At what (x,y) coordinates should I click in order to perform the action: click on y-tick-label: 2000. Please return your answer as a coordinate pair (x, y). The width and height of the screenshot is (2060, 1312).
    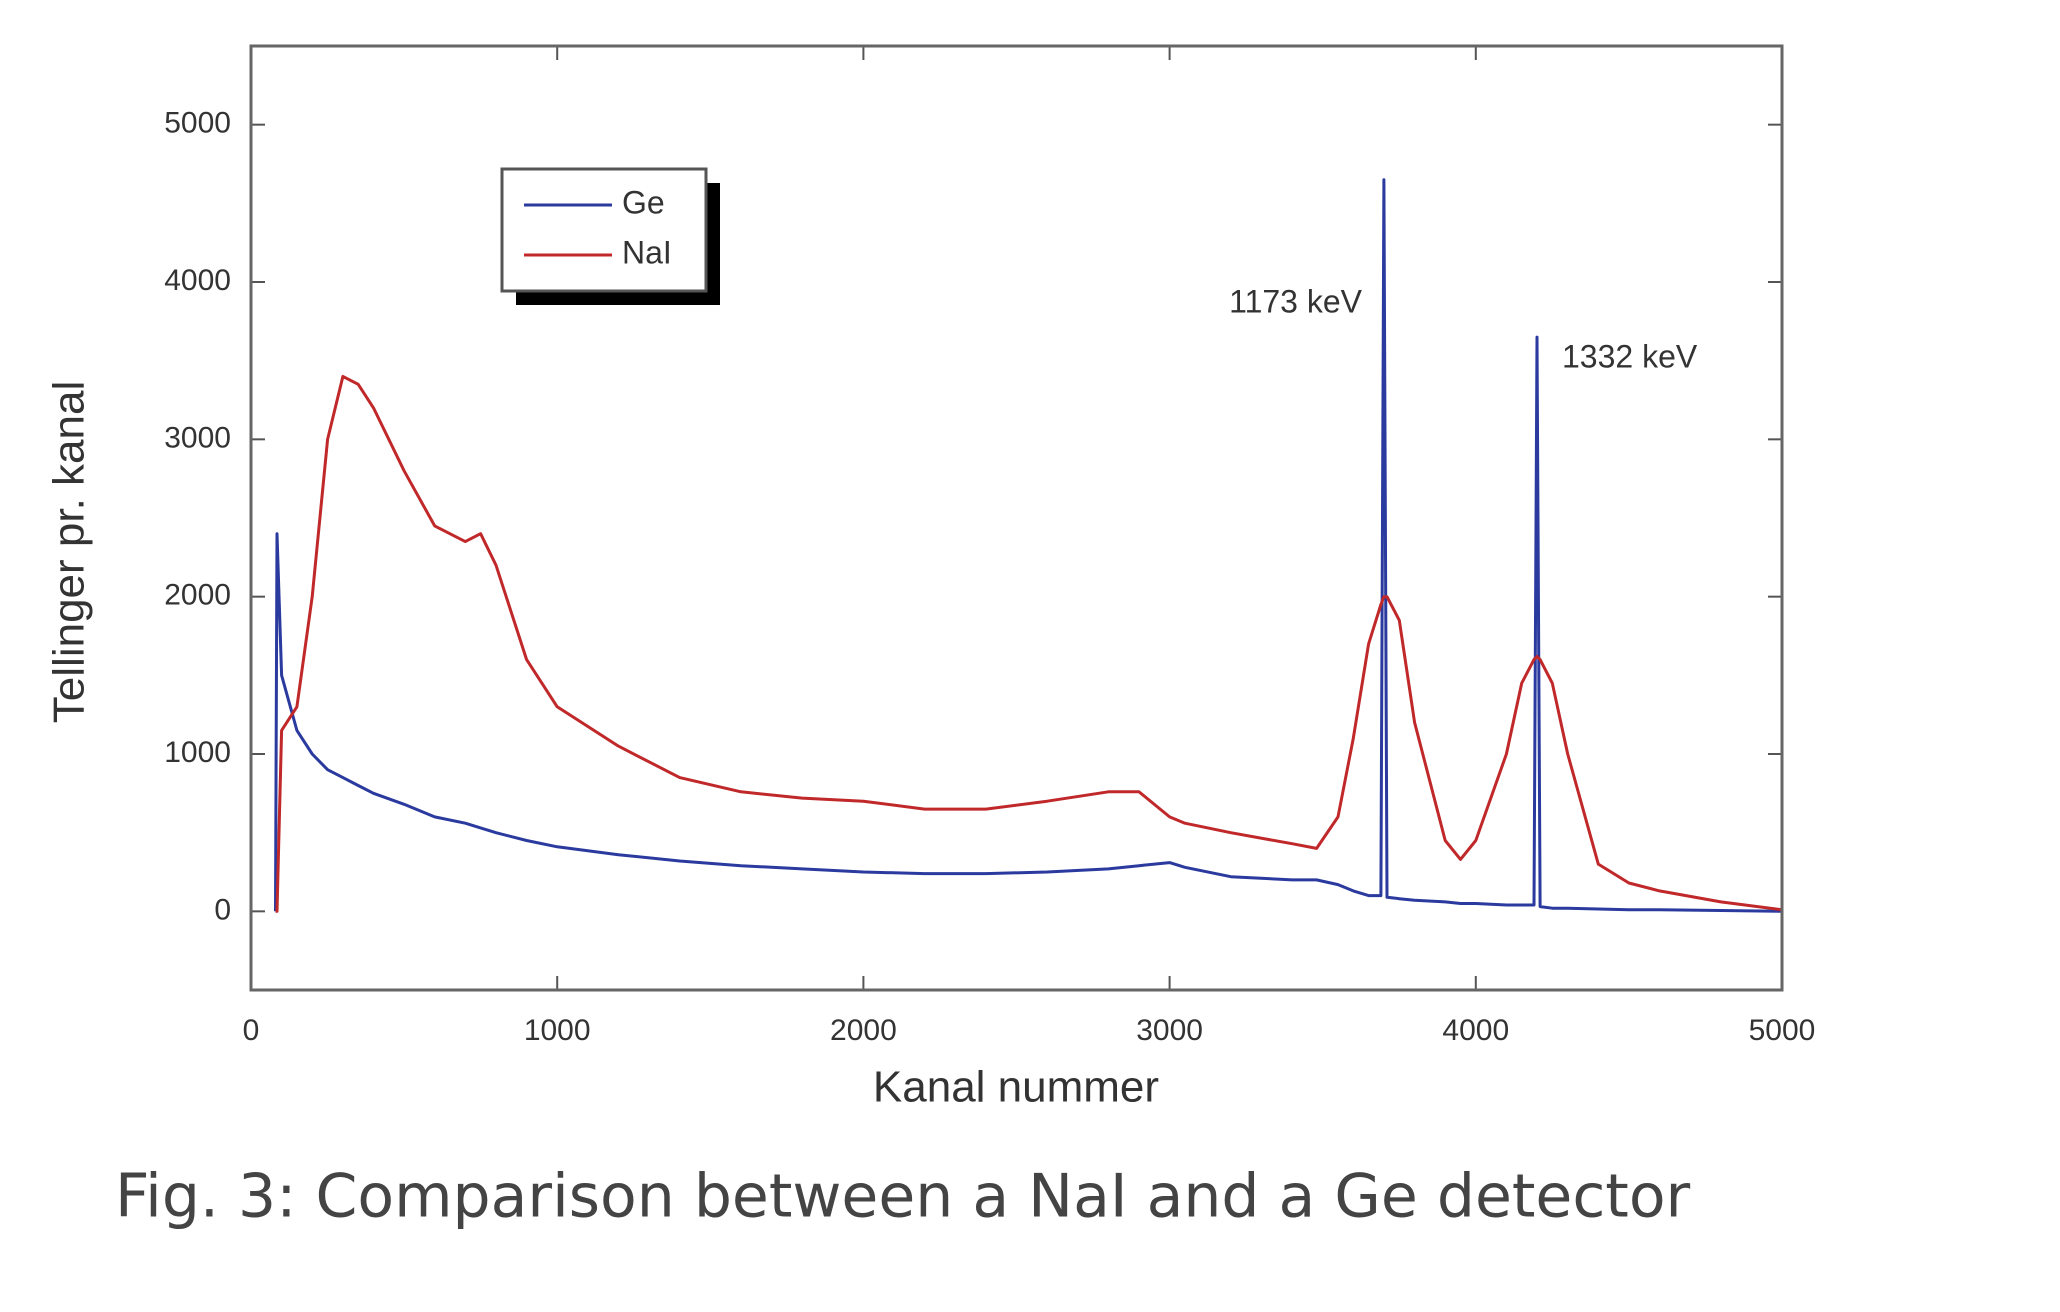
    Looking at the image, I should click on (197, 595).